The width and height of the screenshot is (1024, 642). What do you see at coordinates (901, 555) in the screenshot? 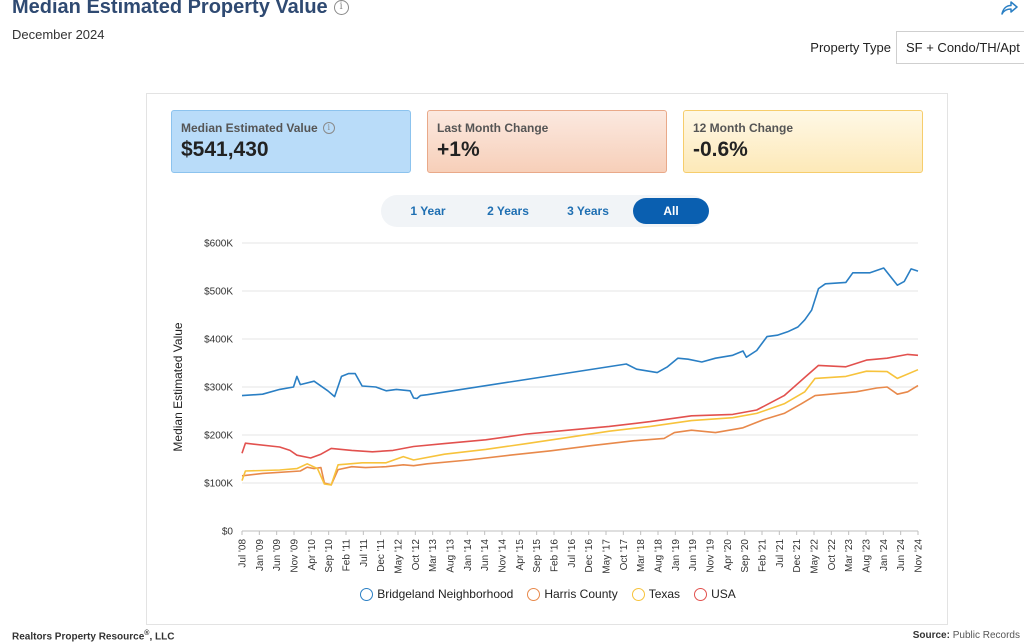
I see `x-tick-label: Jun '24` at bounding box center [901, 555].